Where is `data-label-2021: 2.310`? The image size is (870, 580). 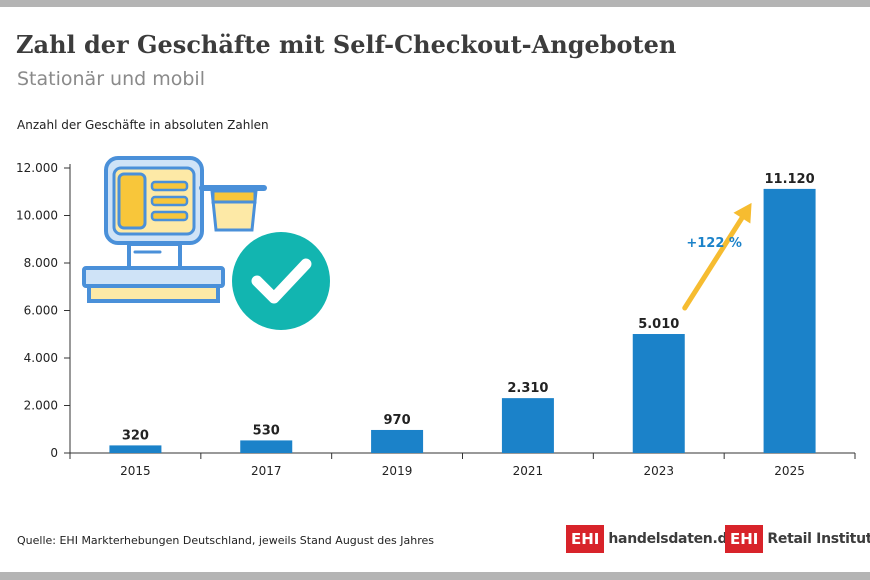
data-label-2021: 2.310 is located at coordinates (527, 388).